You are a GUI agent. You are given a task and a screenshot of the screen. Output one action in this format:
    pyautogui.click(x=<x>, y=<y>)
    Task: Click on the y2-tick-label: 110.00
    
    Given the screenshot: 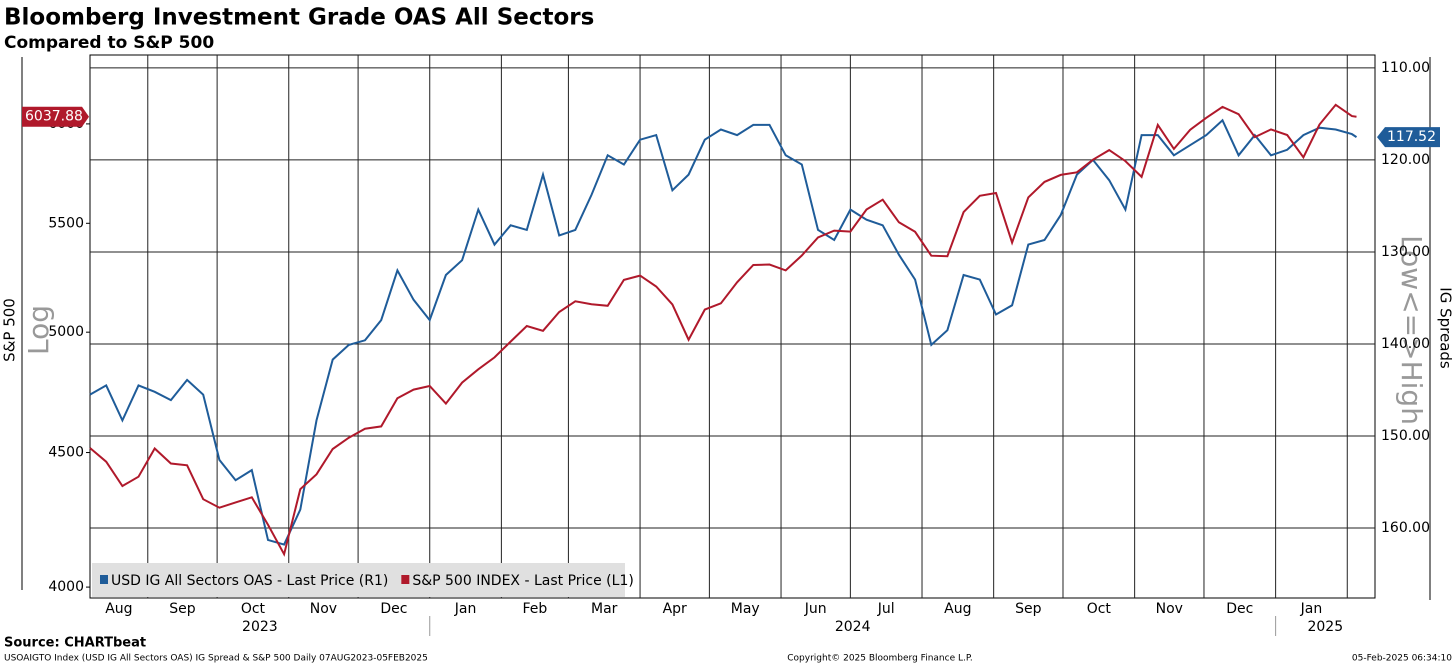 What is the action you would take?
    pyautogui.click(x=1405, y=68)
    